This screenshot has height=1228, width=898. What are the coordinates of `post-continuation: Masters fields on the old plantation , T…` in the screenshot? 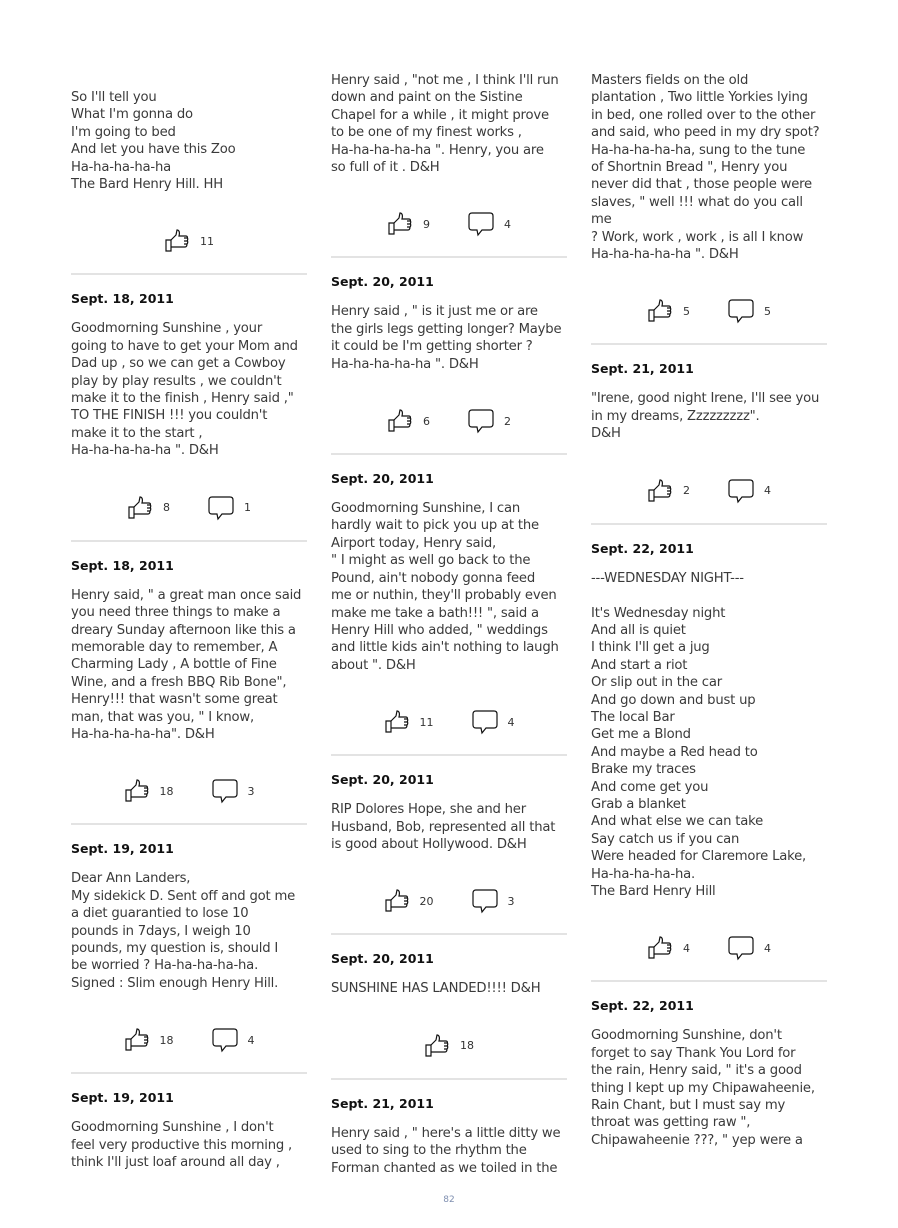 It's located at (709, 209).